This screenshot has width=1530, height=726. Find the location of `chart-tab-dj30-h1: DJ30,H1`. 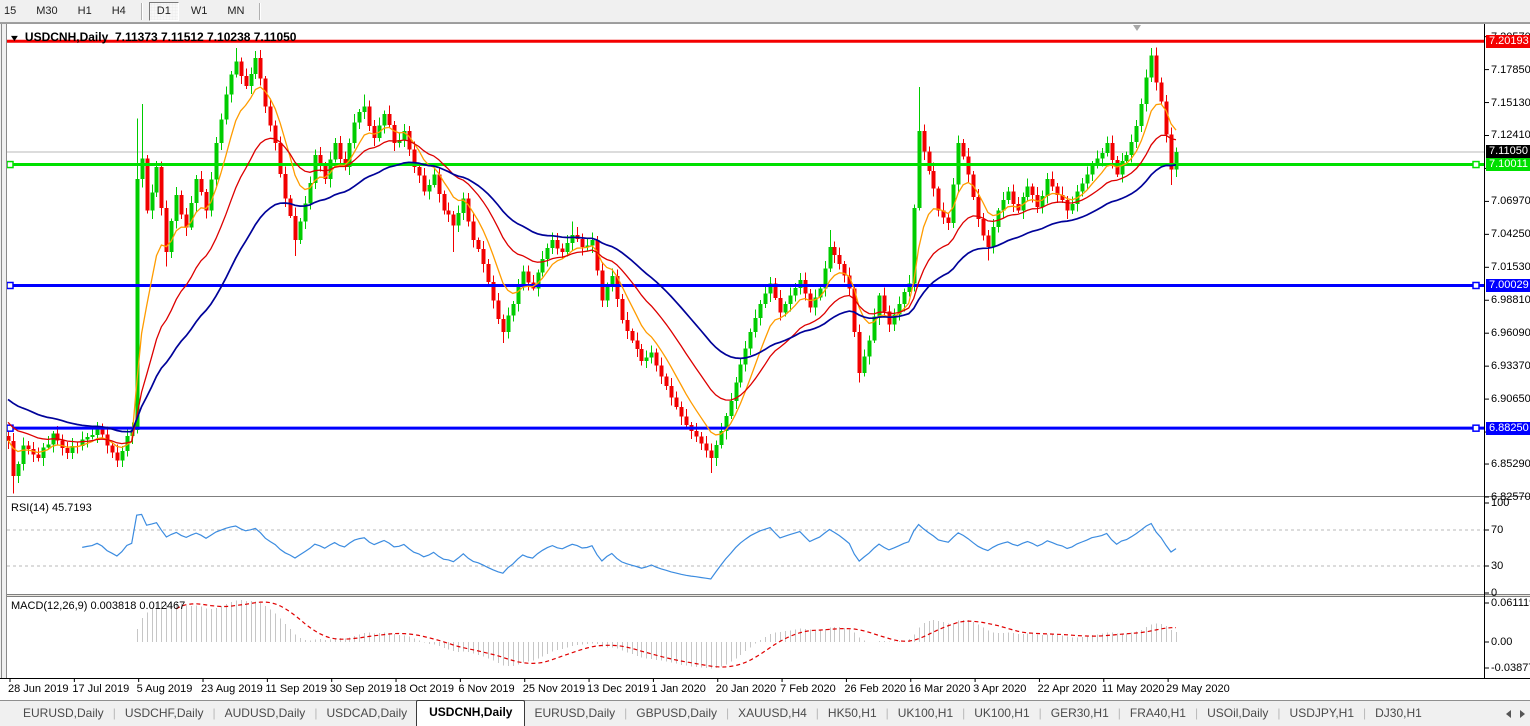

chart-tab-dj30-h1: DJ30,H1 is located at coordinates (1398, 713).